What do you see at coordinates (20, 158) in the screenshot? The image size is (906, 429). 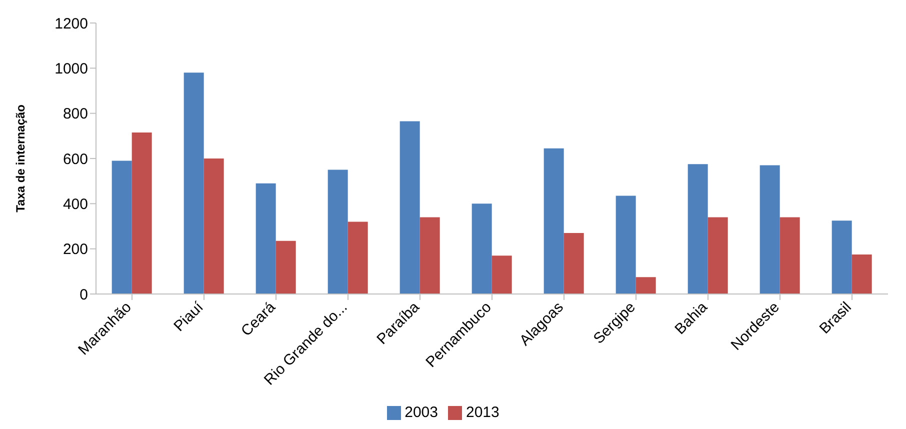 I see `y-axis-title: Taxa de internação` at bounding box center [20, 158].